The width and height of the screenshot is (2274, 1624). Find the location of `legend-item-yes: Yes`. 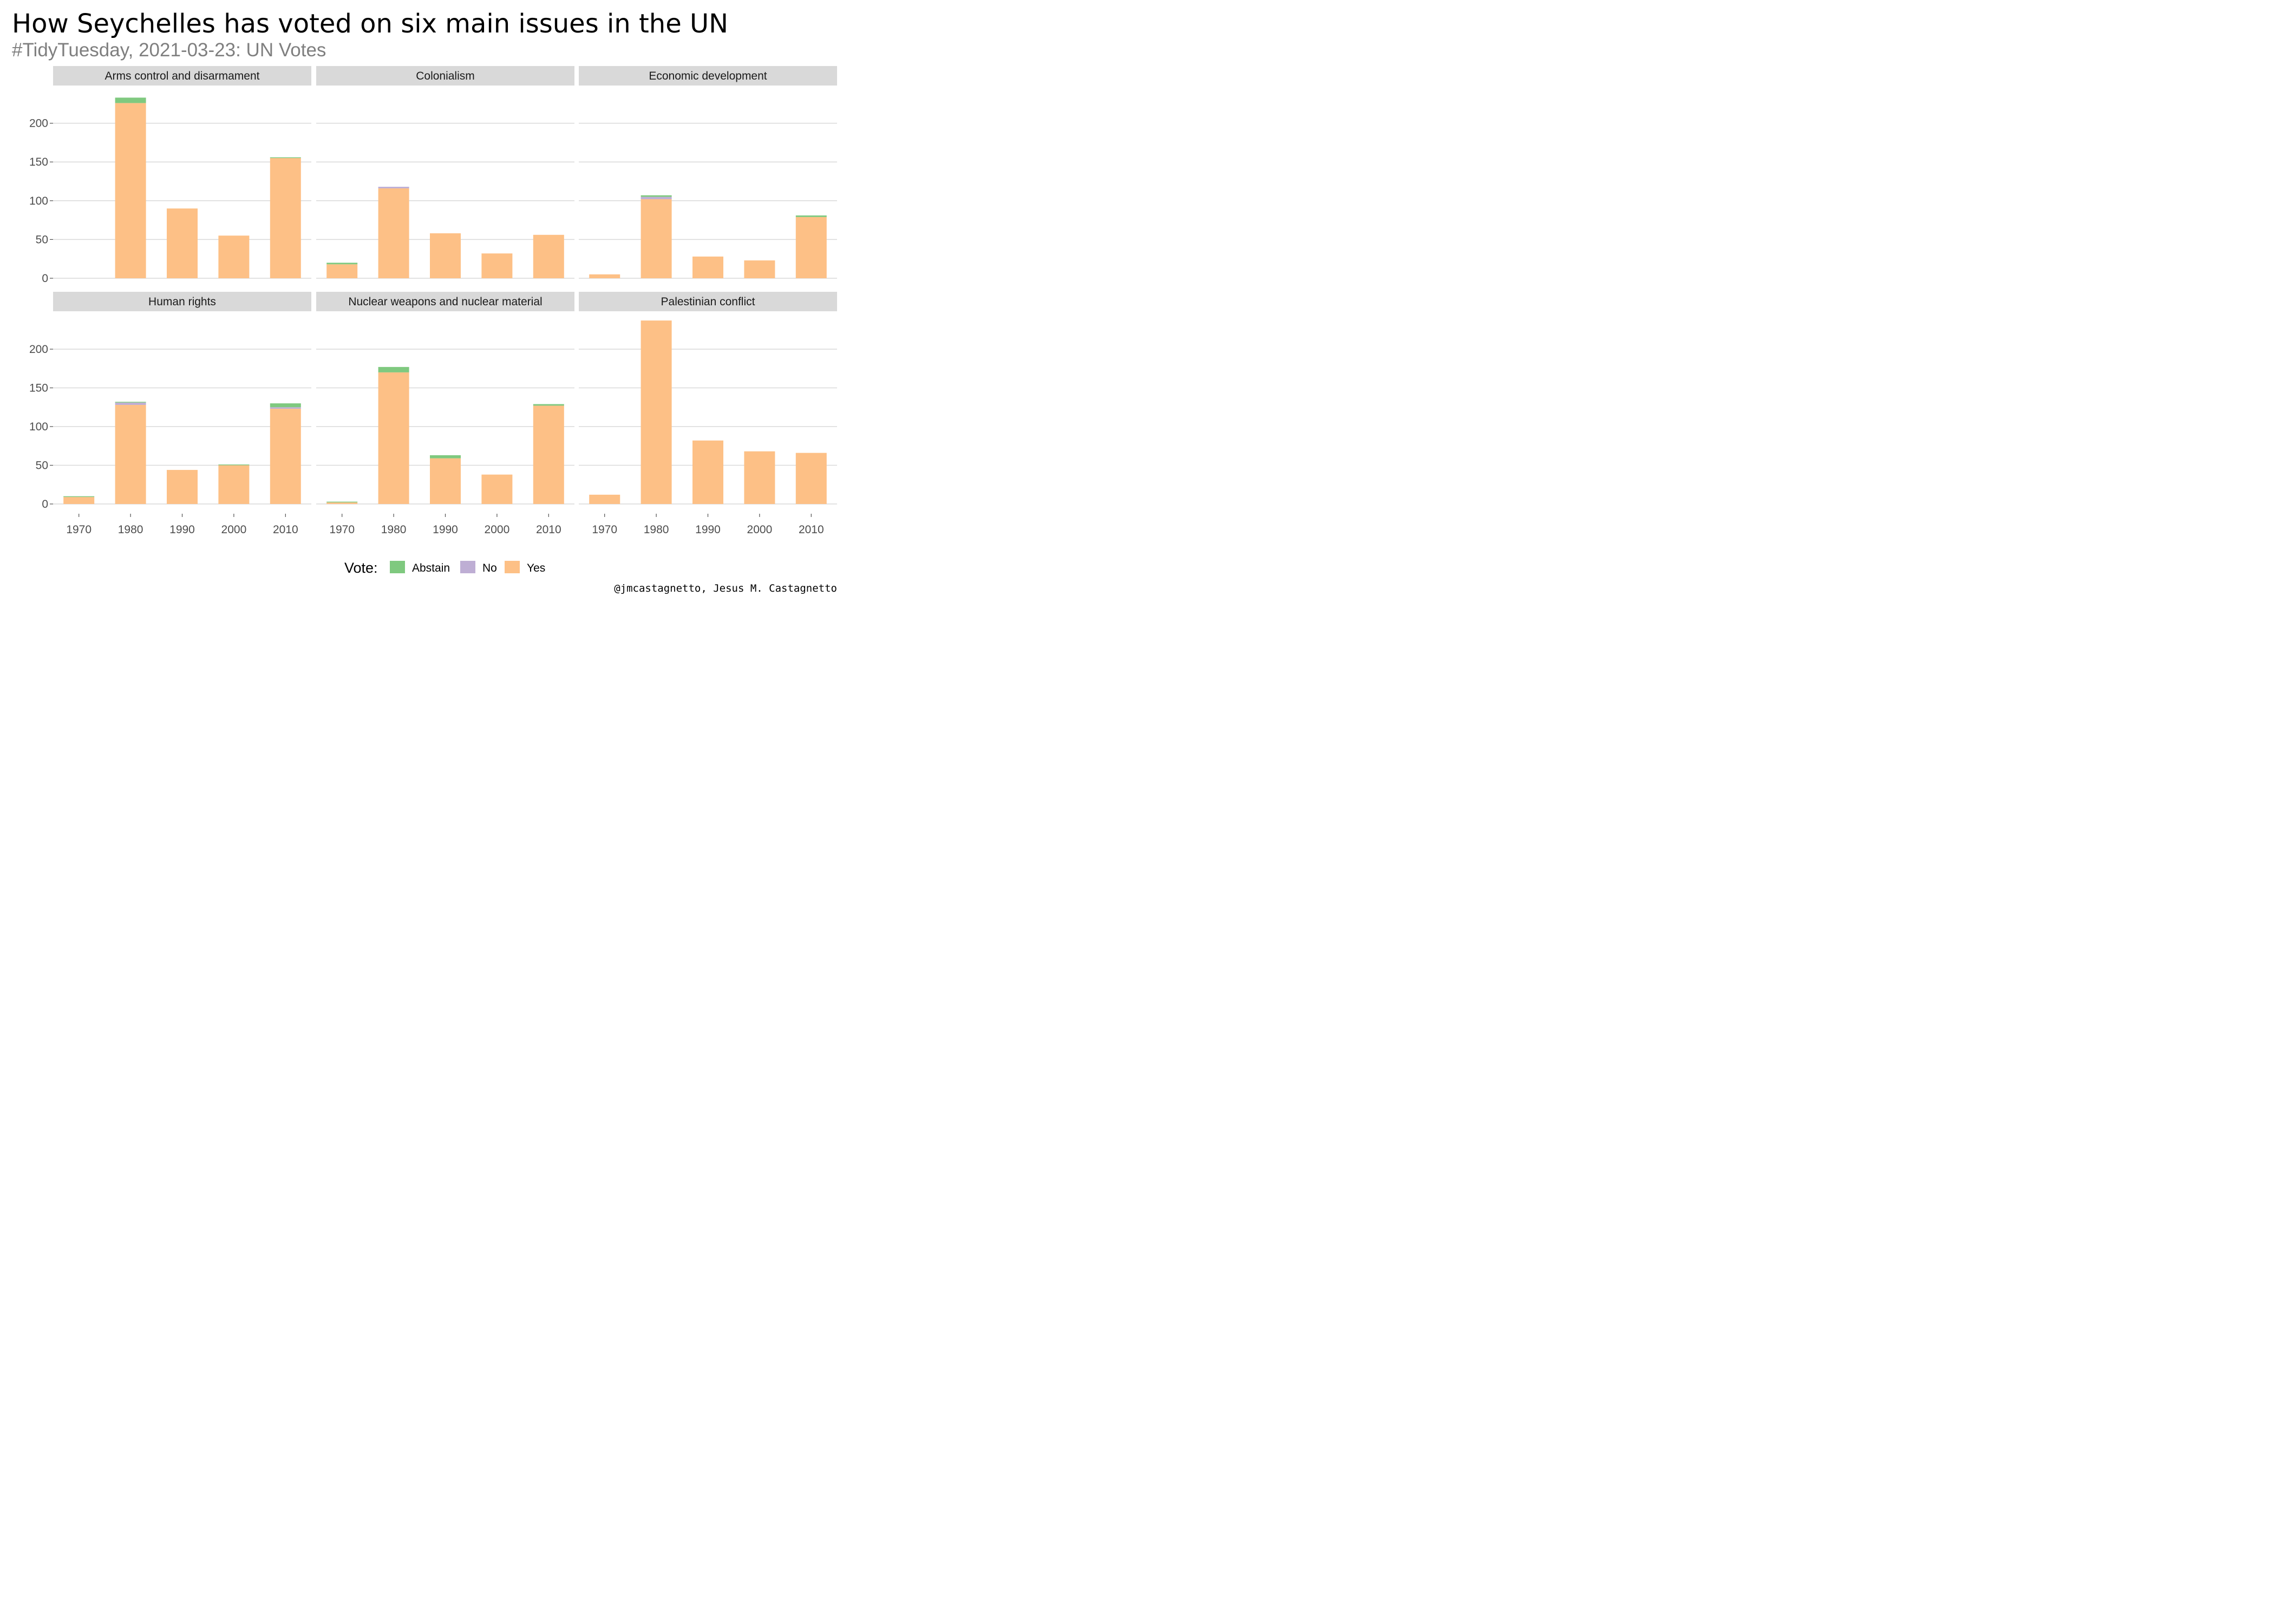

legend-item-yes: Yes is located at coordinates (525, 567).